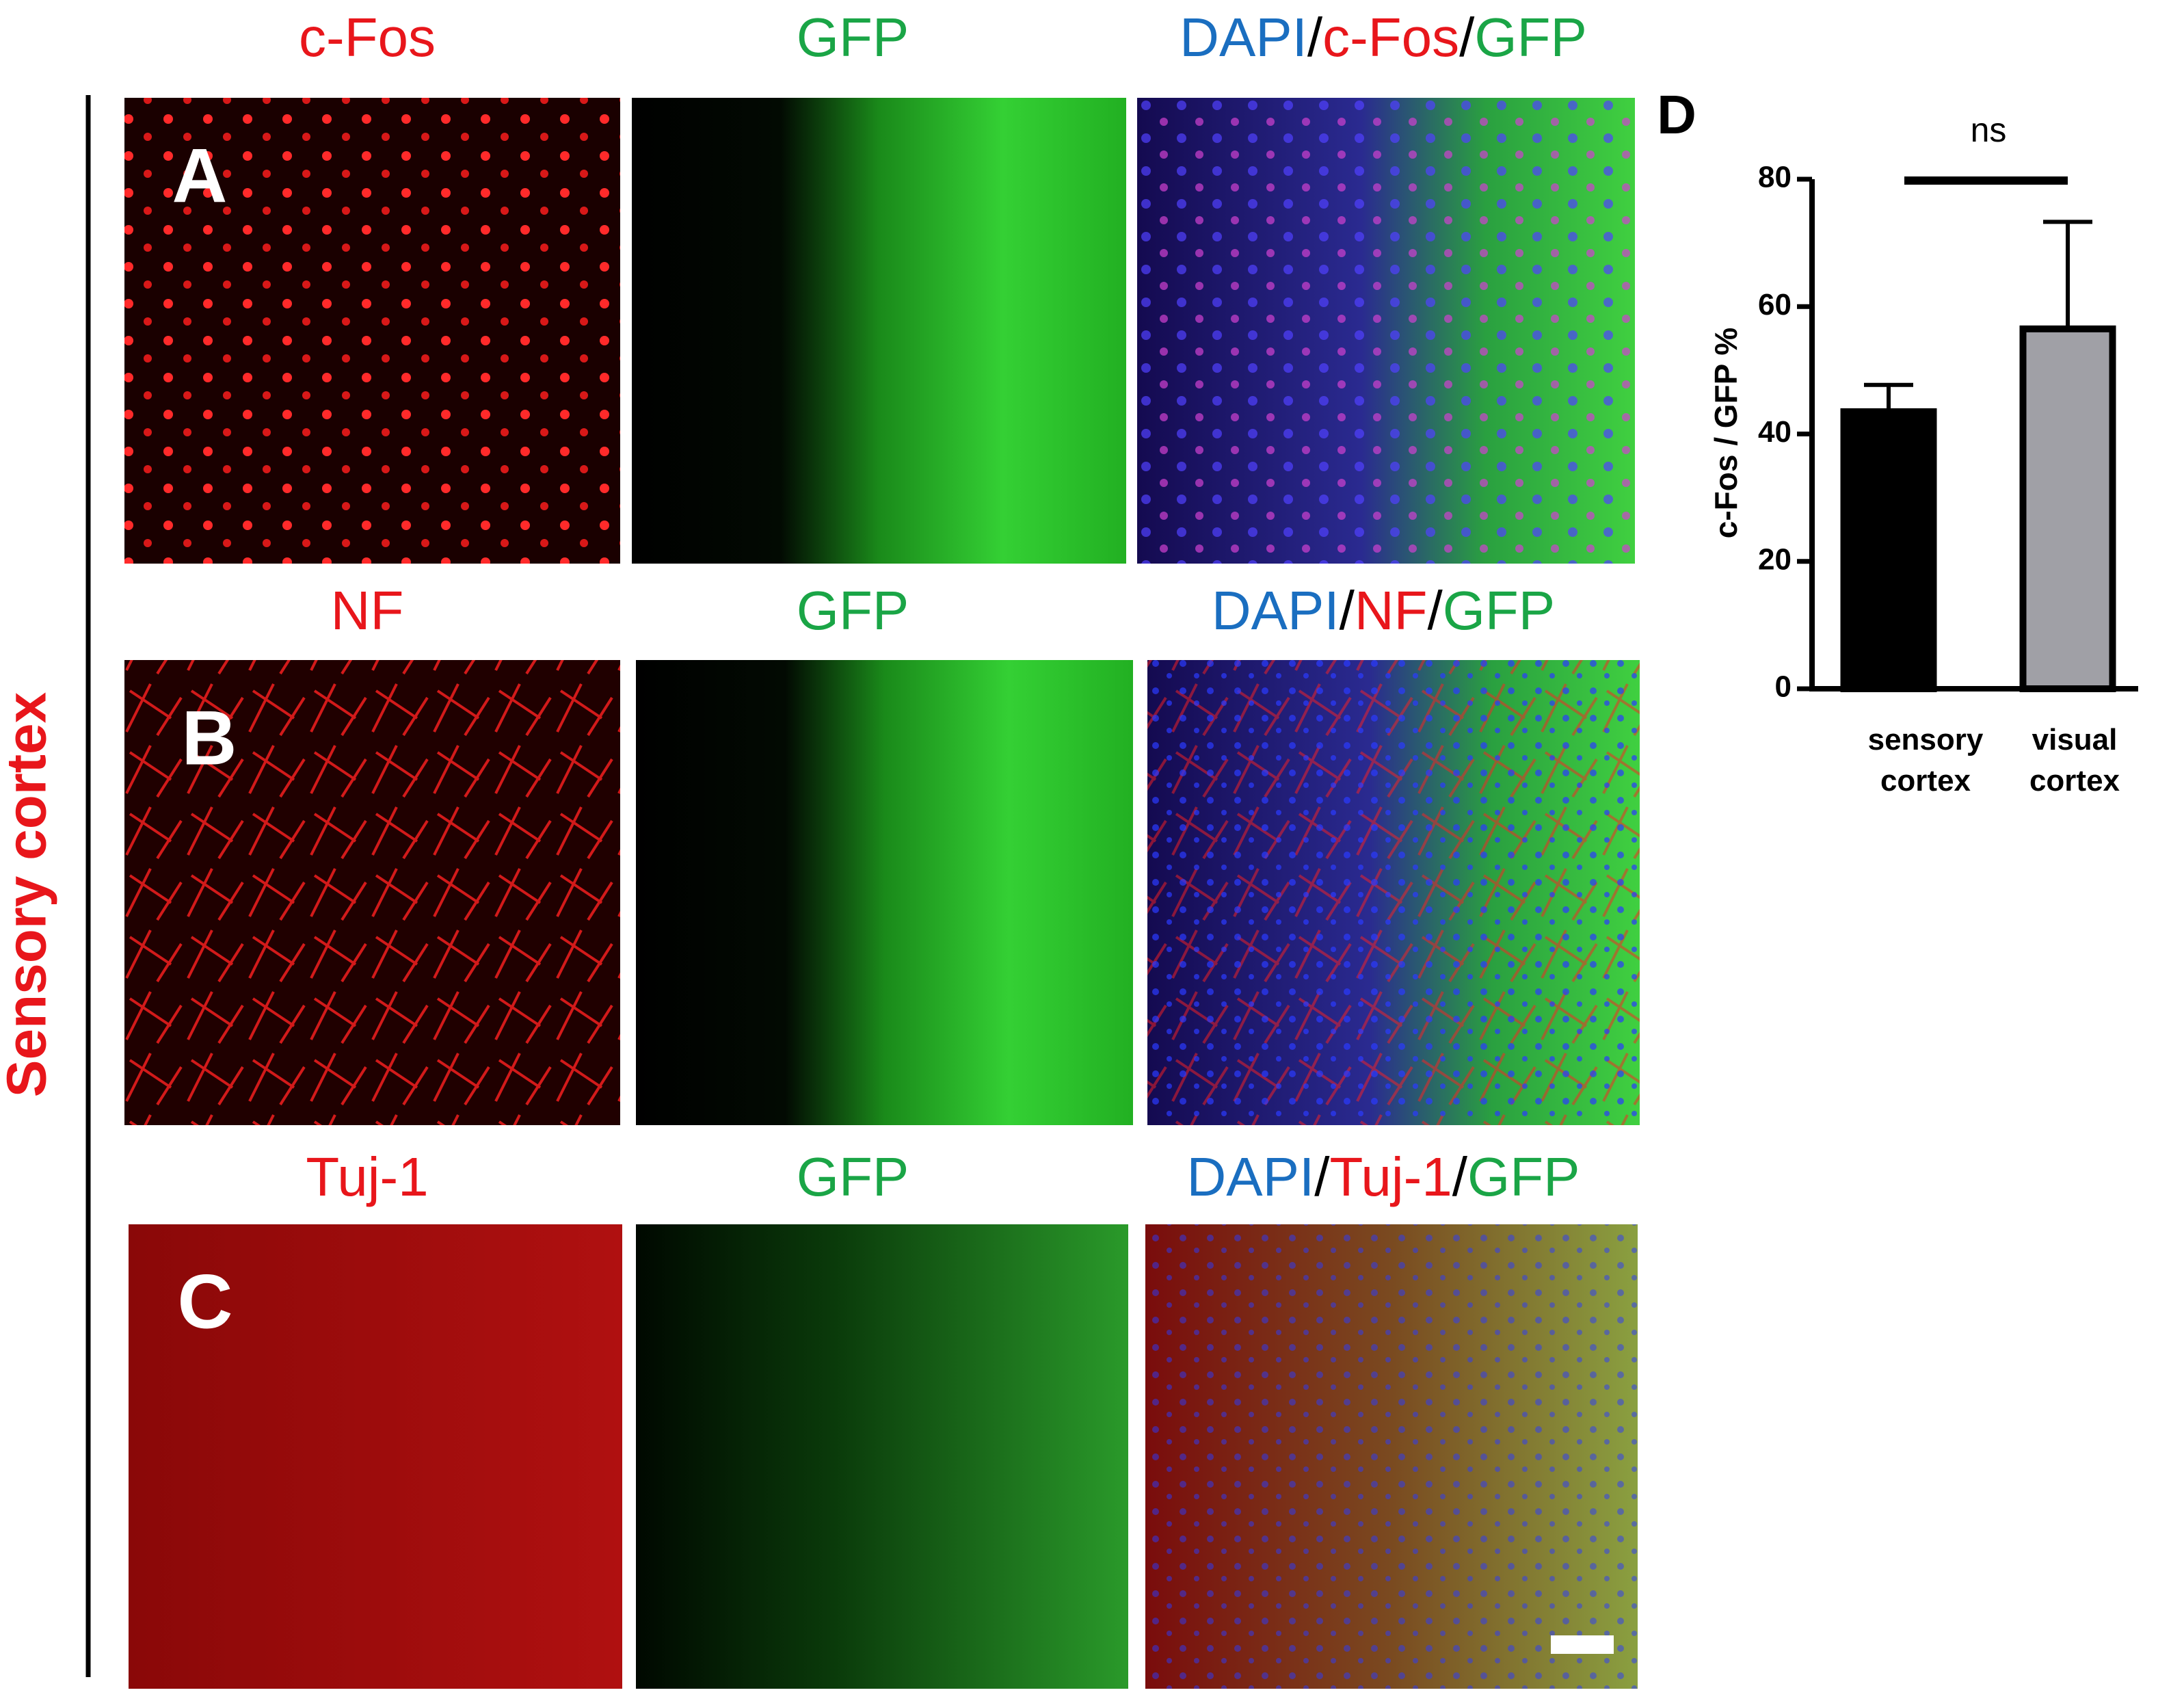 Image resolution: width=2184 pixels, height=1699 pixels. What do you see at coordinates (205, 1302) in the screenshot?
I see `panel-label: C` at bounding box center [205, 1302].